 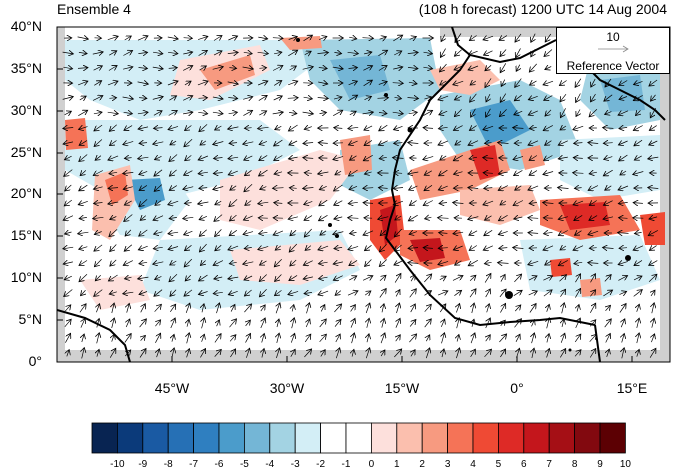 What do you see at coordinates (26, 152) in the screenshot?
I see `lat-label-25n: 25°N` at bounding box center [26, 152].